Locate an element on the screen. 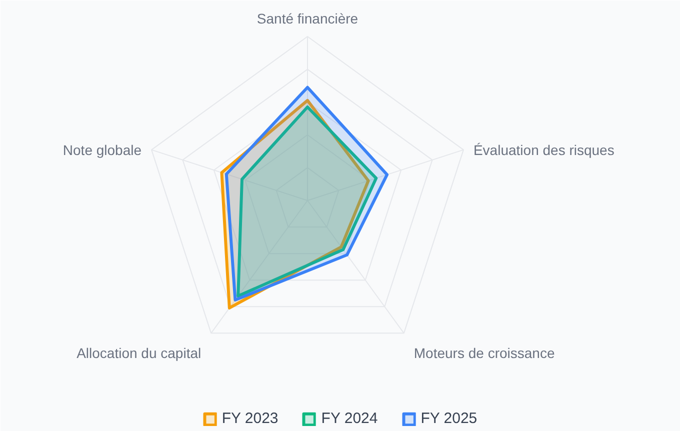 This screenshot has width=680, height=431. legend-label: FY 2024 is located at coordinates (349, 418).